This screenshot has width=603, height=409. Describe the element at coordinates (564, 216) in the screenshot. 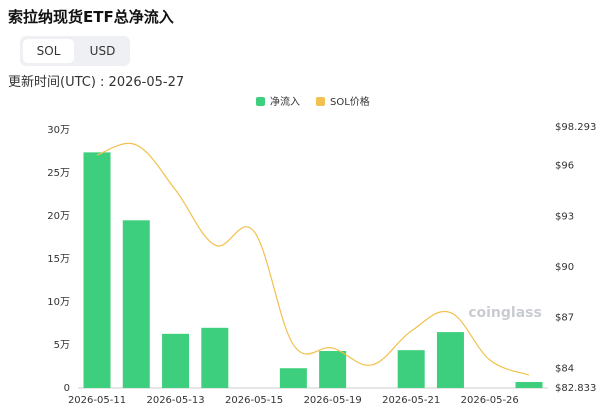

I see `y2-tick-label: $93` at that location.